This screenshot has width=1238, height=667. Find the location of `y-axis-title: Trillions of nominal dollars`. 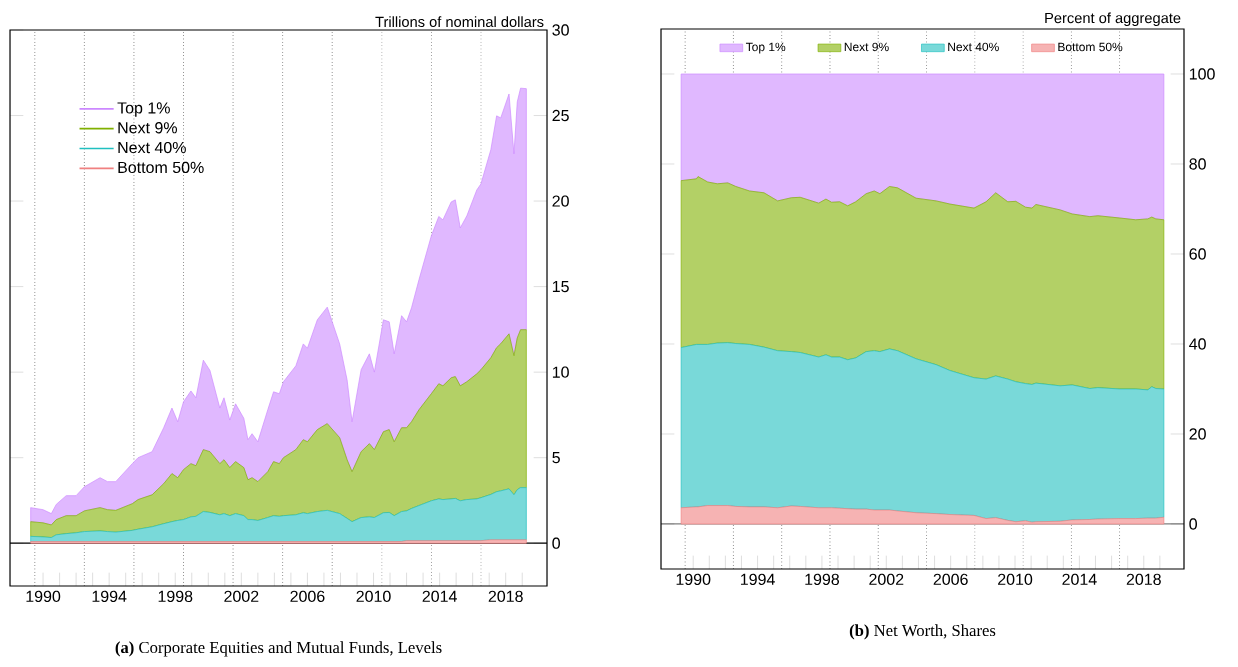

y-axis-title: Trillions of nominal dollars is located at coordinates (459, 22).